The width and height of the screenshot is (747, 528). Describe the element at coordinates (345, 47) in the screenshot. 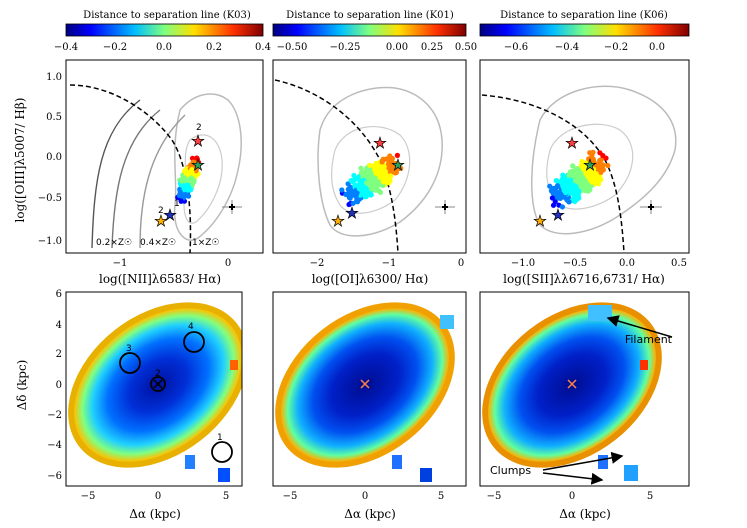

I see `cb-tick: −0.25` at that location.